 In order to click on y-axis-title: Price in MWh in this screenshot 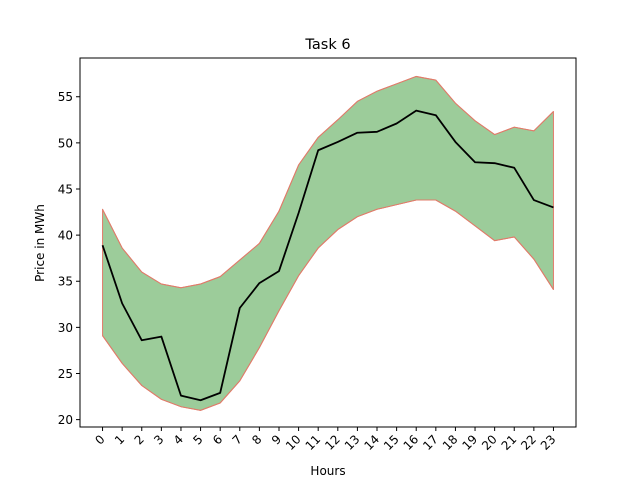, I will do `click(40, 243)`.